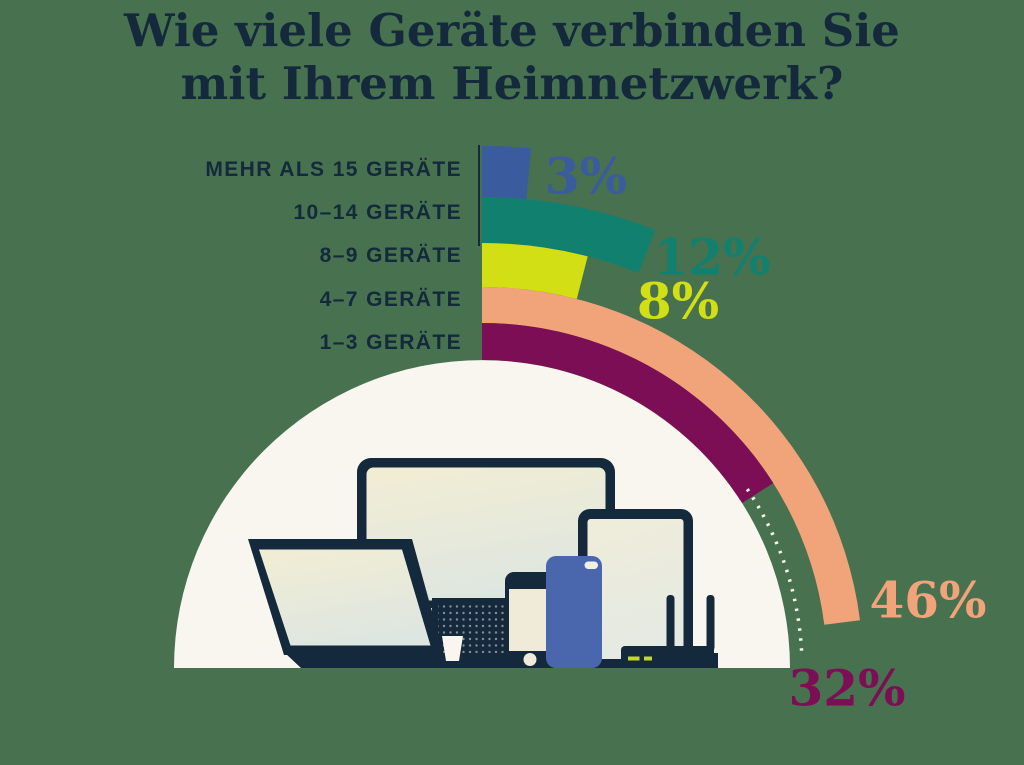 The width and height of the screenshot is (1024, 765). Describe the element at coordinates (530, 620) in the screenshot. I see `smartphone-icon` at that location.